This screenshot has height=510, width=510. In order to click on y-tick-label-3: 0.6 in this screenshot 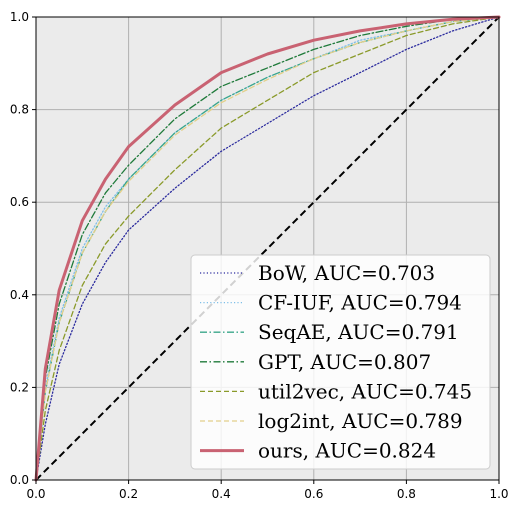, I will do `click(19, 202)`.